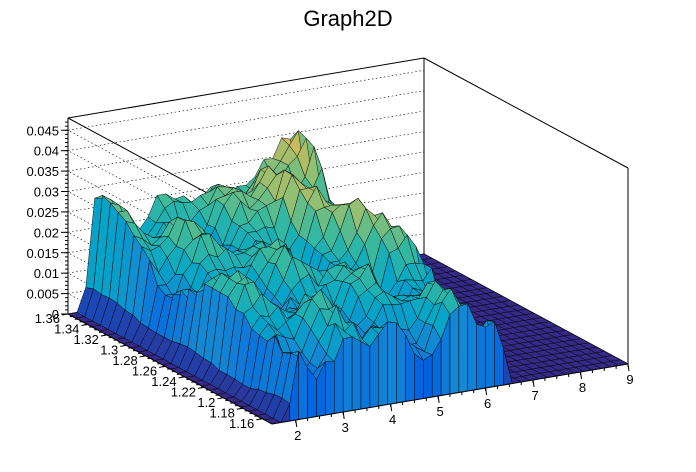 The image size is (696, 472). I want to click on y-tick-label-8: 1.32, so click(86, 339).